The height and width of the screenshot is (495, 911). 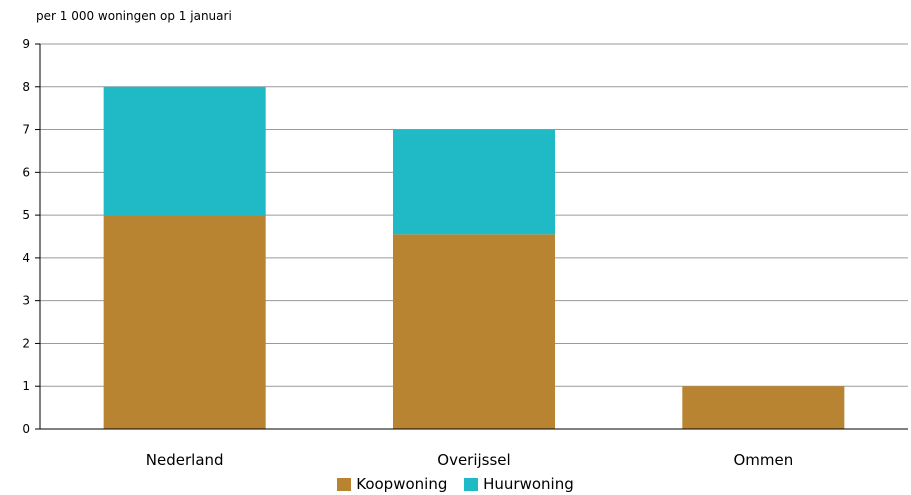 What do you see at coordinates (26, 215) in the screenshot?
I see `y-tick-label-5: 5` at bounding box center [26, 215].